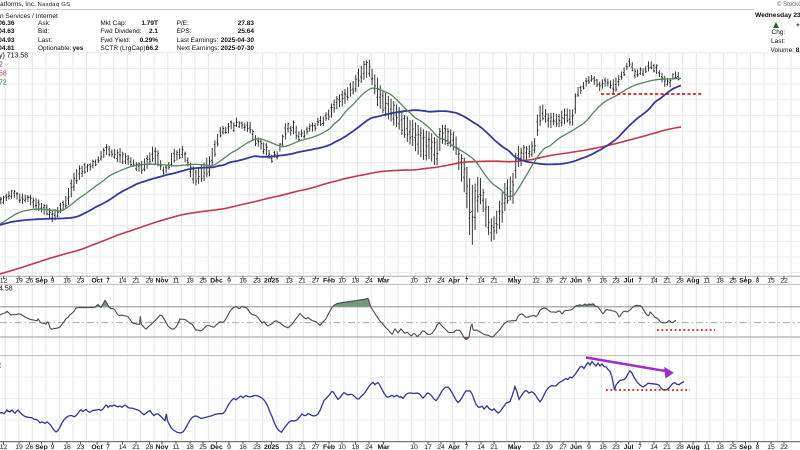 Image resolution: width=800 pixels, height=450 pixels. What do you see at coordinates (162, 447) in the screenshot?
I see `svg-text: Nov` at bounding box center [162, 447].